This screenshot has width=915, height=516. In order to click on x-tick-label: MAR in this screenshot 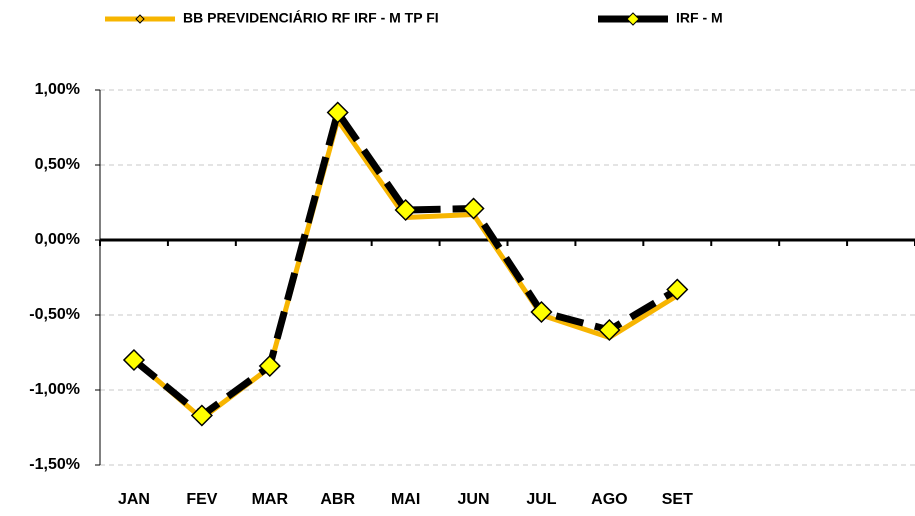, I will do `click(270, 499)`.